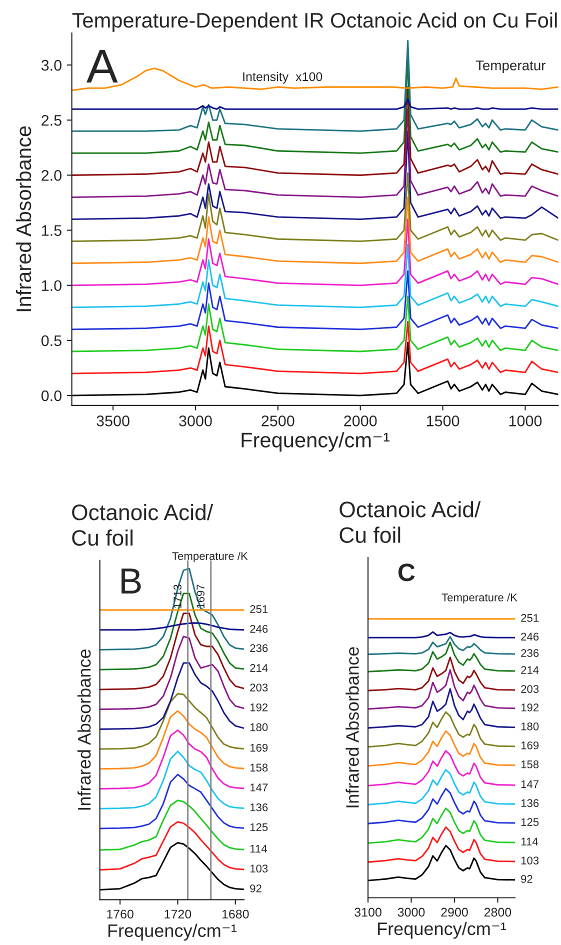 The image size is (561, 945). What do you see at coordinates (314, 22) in the screenshot?
I see `chart-title: Temperature-Dependent IR Octanoic Acid on Cu Foil` at bounding box center [314, 22].